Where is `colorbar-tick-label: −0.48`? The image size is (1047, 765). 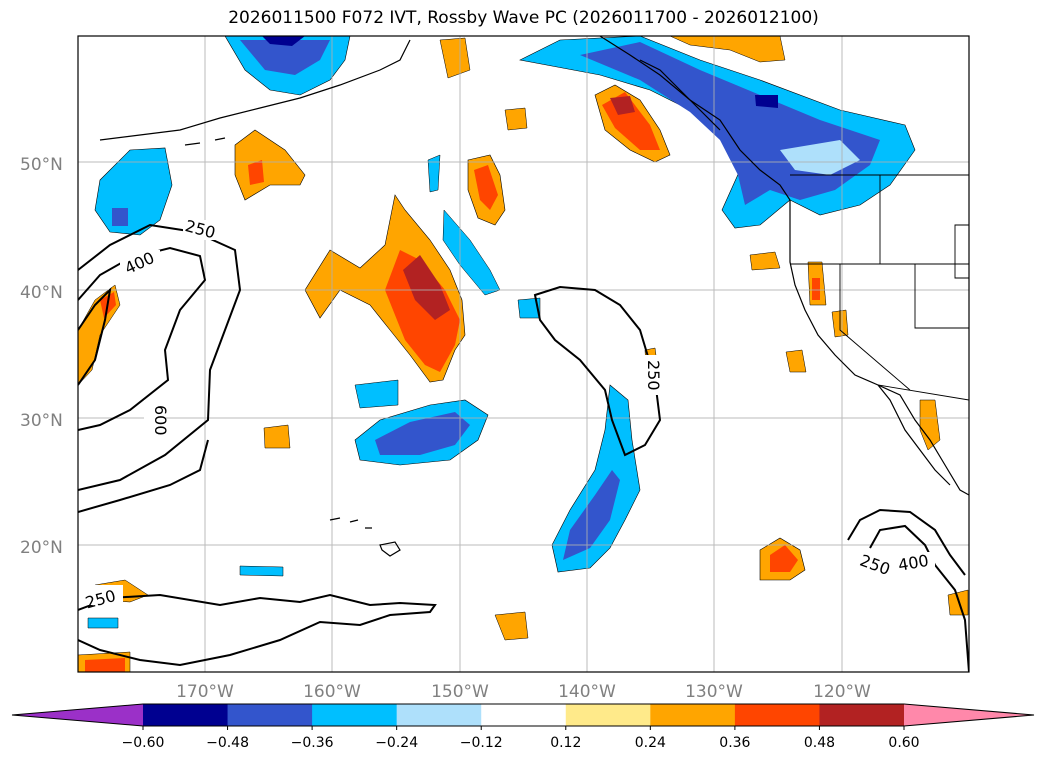
colorbar-tick-label: −0.48 is located at coordinates (227, 743).